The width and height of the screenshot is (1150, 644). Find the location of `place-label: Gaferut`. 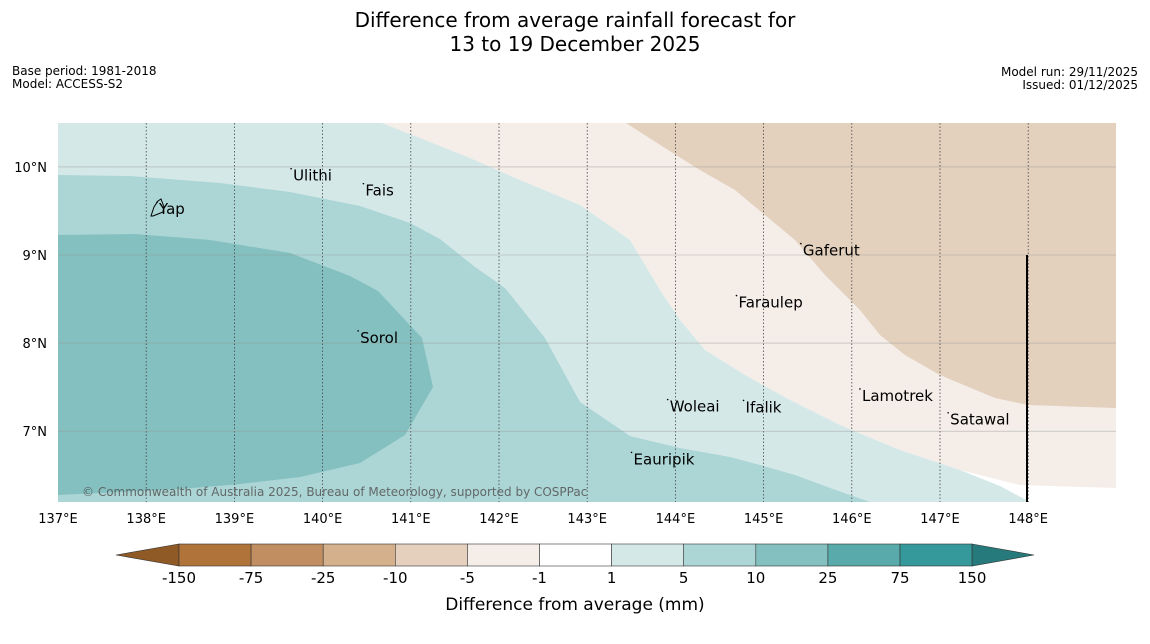

place-label: Gaferut is located at coordinates (831, 251).